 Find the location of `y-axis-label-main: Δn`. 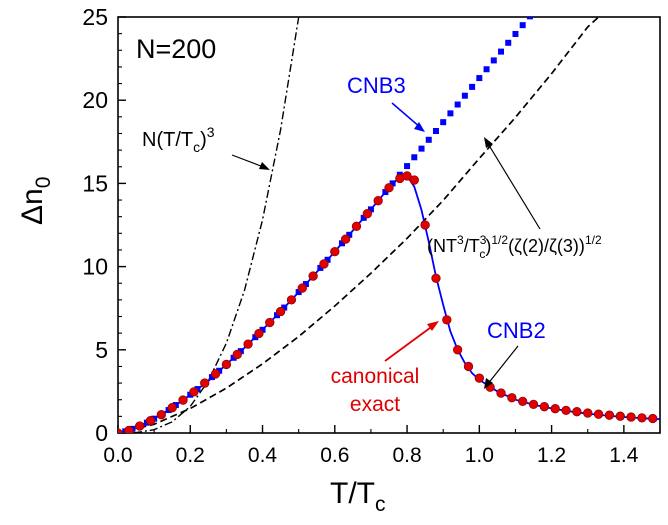

y-axis-label-main: Δn is located at coordinates (32, 206).